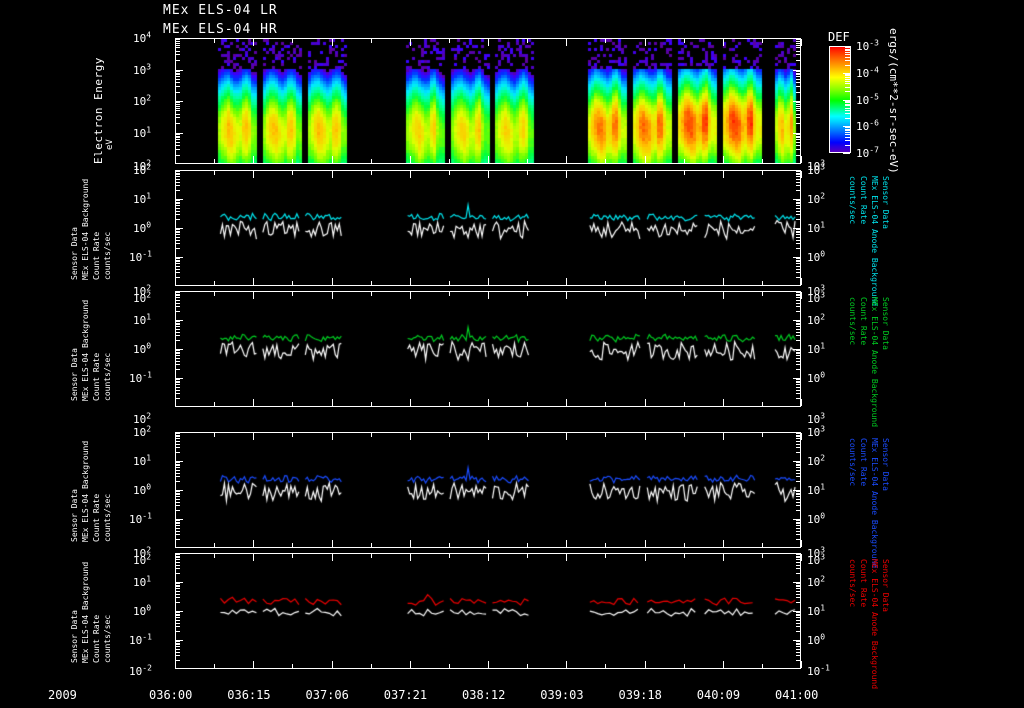 The width and height of the screenshot is (1024, 708). What do you see at coordinates (816, 165) in the screenshot?
I see `y-tick-label: 103` at bounding box center [816, 165].